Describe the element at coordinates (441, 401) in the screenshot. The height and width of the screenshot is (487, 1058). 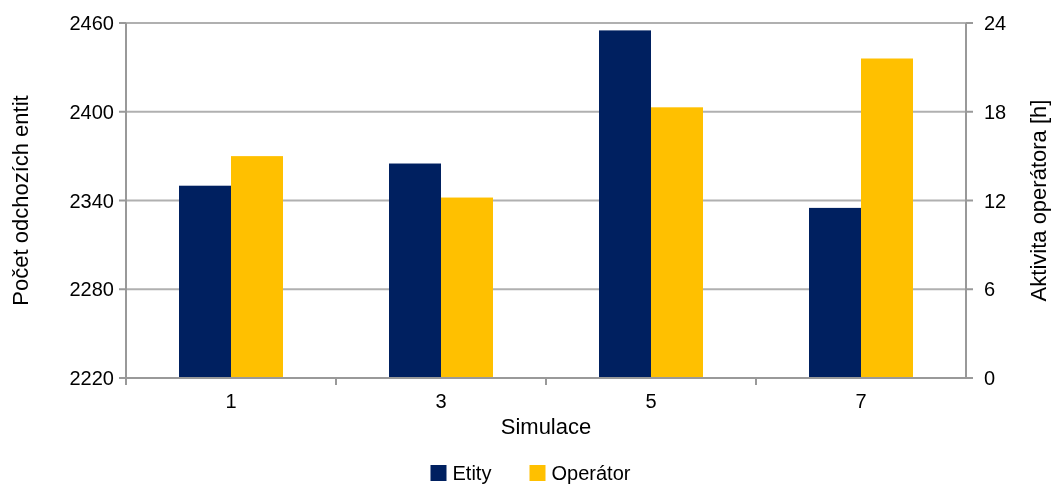
I see `x-tick-label: 3` at that location.